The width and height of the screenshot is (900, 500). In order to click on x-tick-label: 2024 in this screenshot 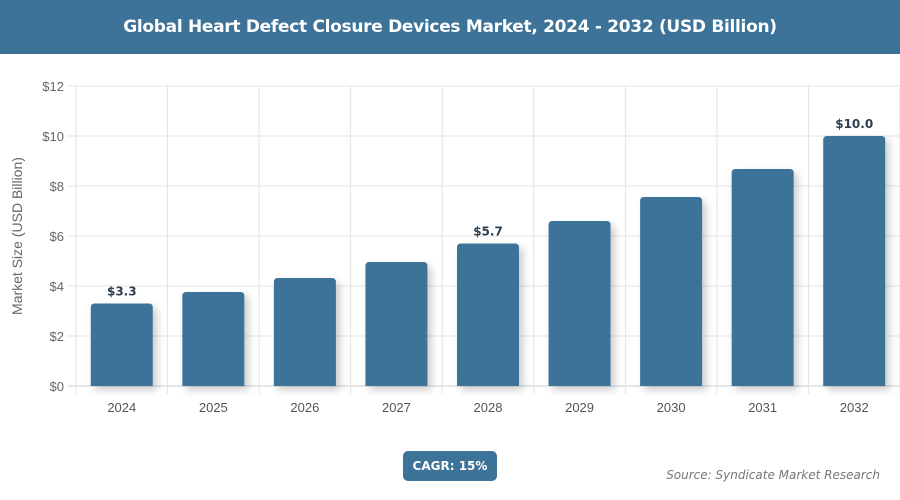, I will do `click(121, 407)`.